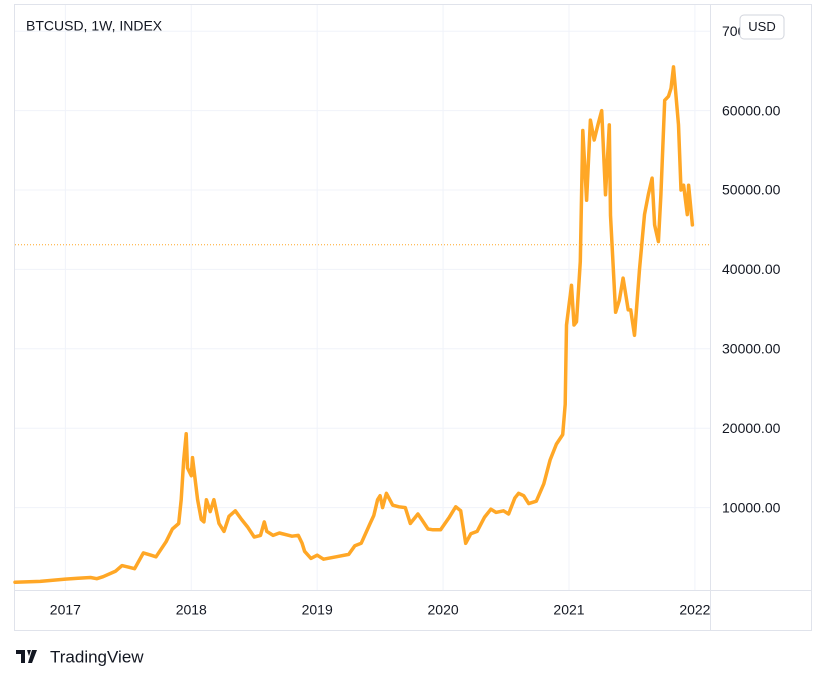 The width and height of the screenshot is (829, 682). I want to click on y-tick-label: 50000.00, so click(751, 190).